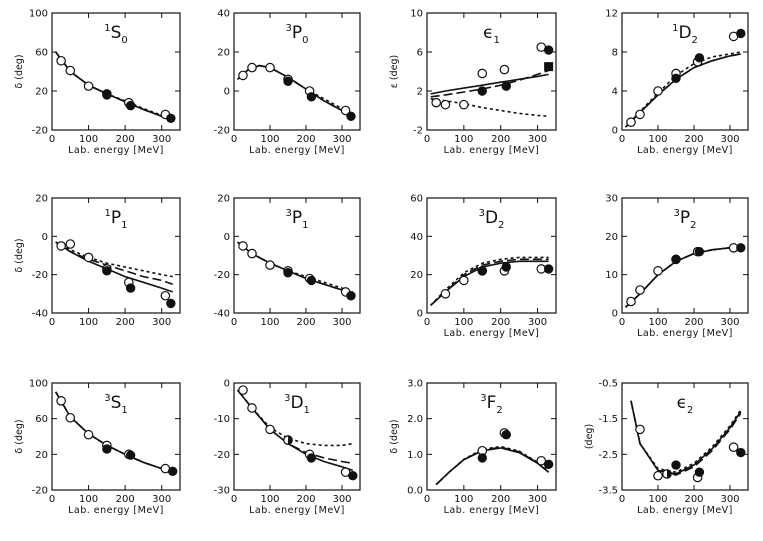 The image size is (763, 541). Describe the element at coordinates (415, 384) in the screenshot. I see `y-tick-label: 3.0` at that location.